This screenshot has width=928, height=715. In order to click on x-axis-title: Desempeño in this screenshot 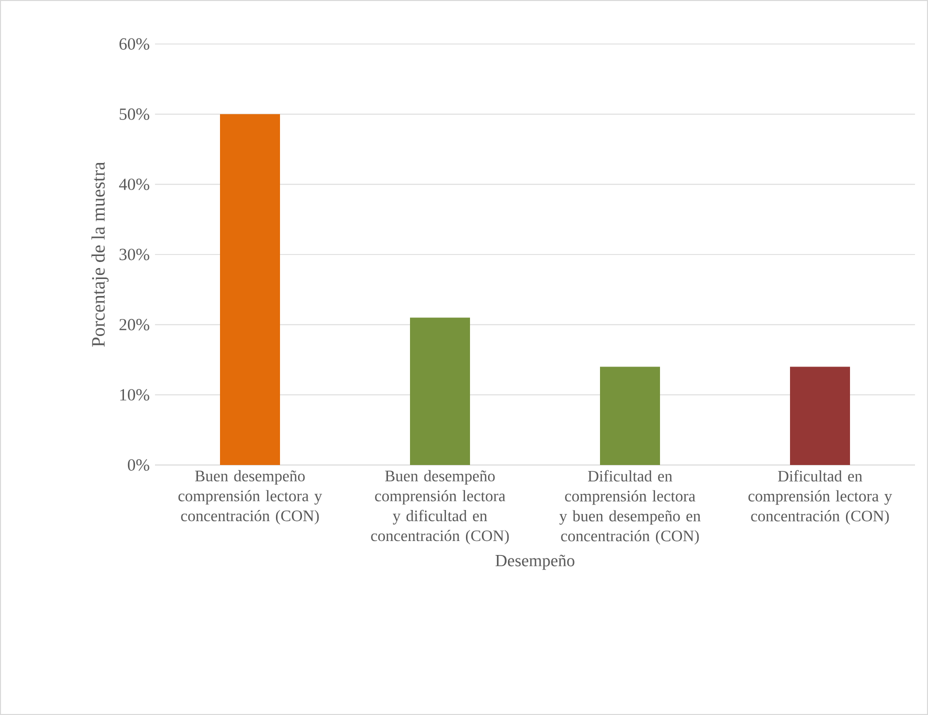, I will do `click(535, 562)`.